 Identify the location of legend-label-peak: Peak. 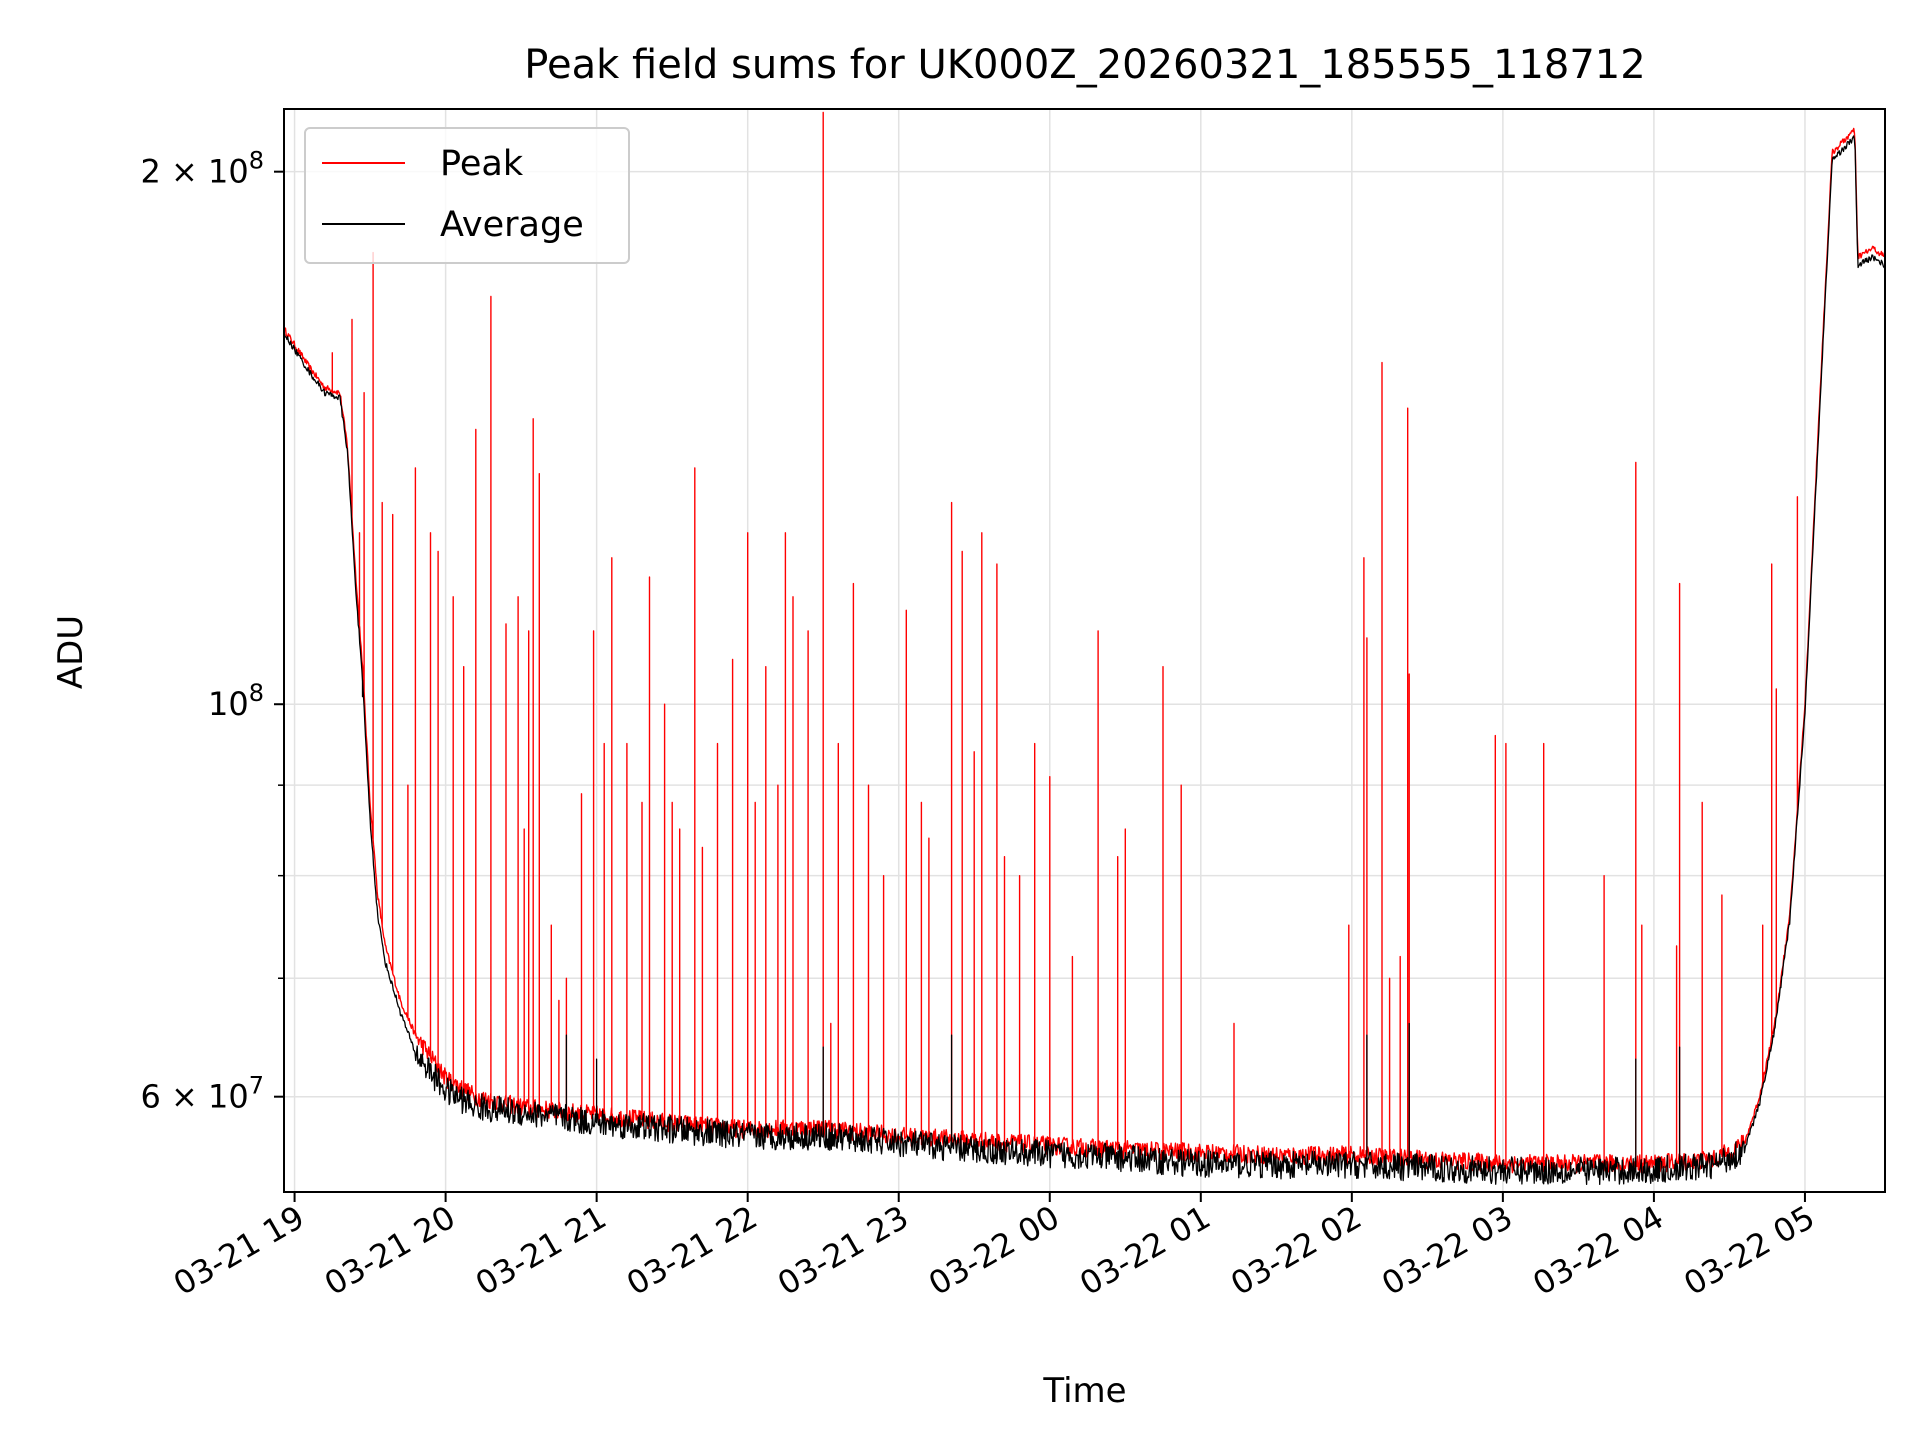
(482, 164).